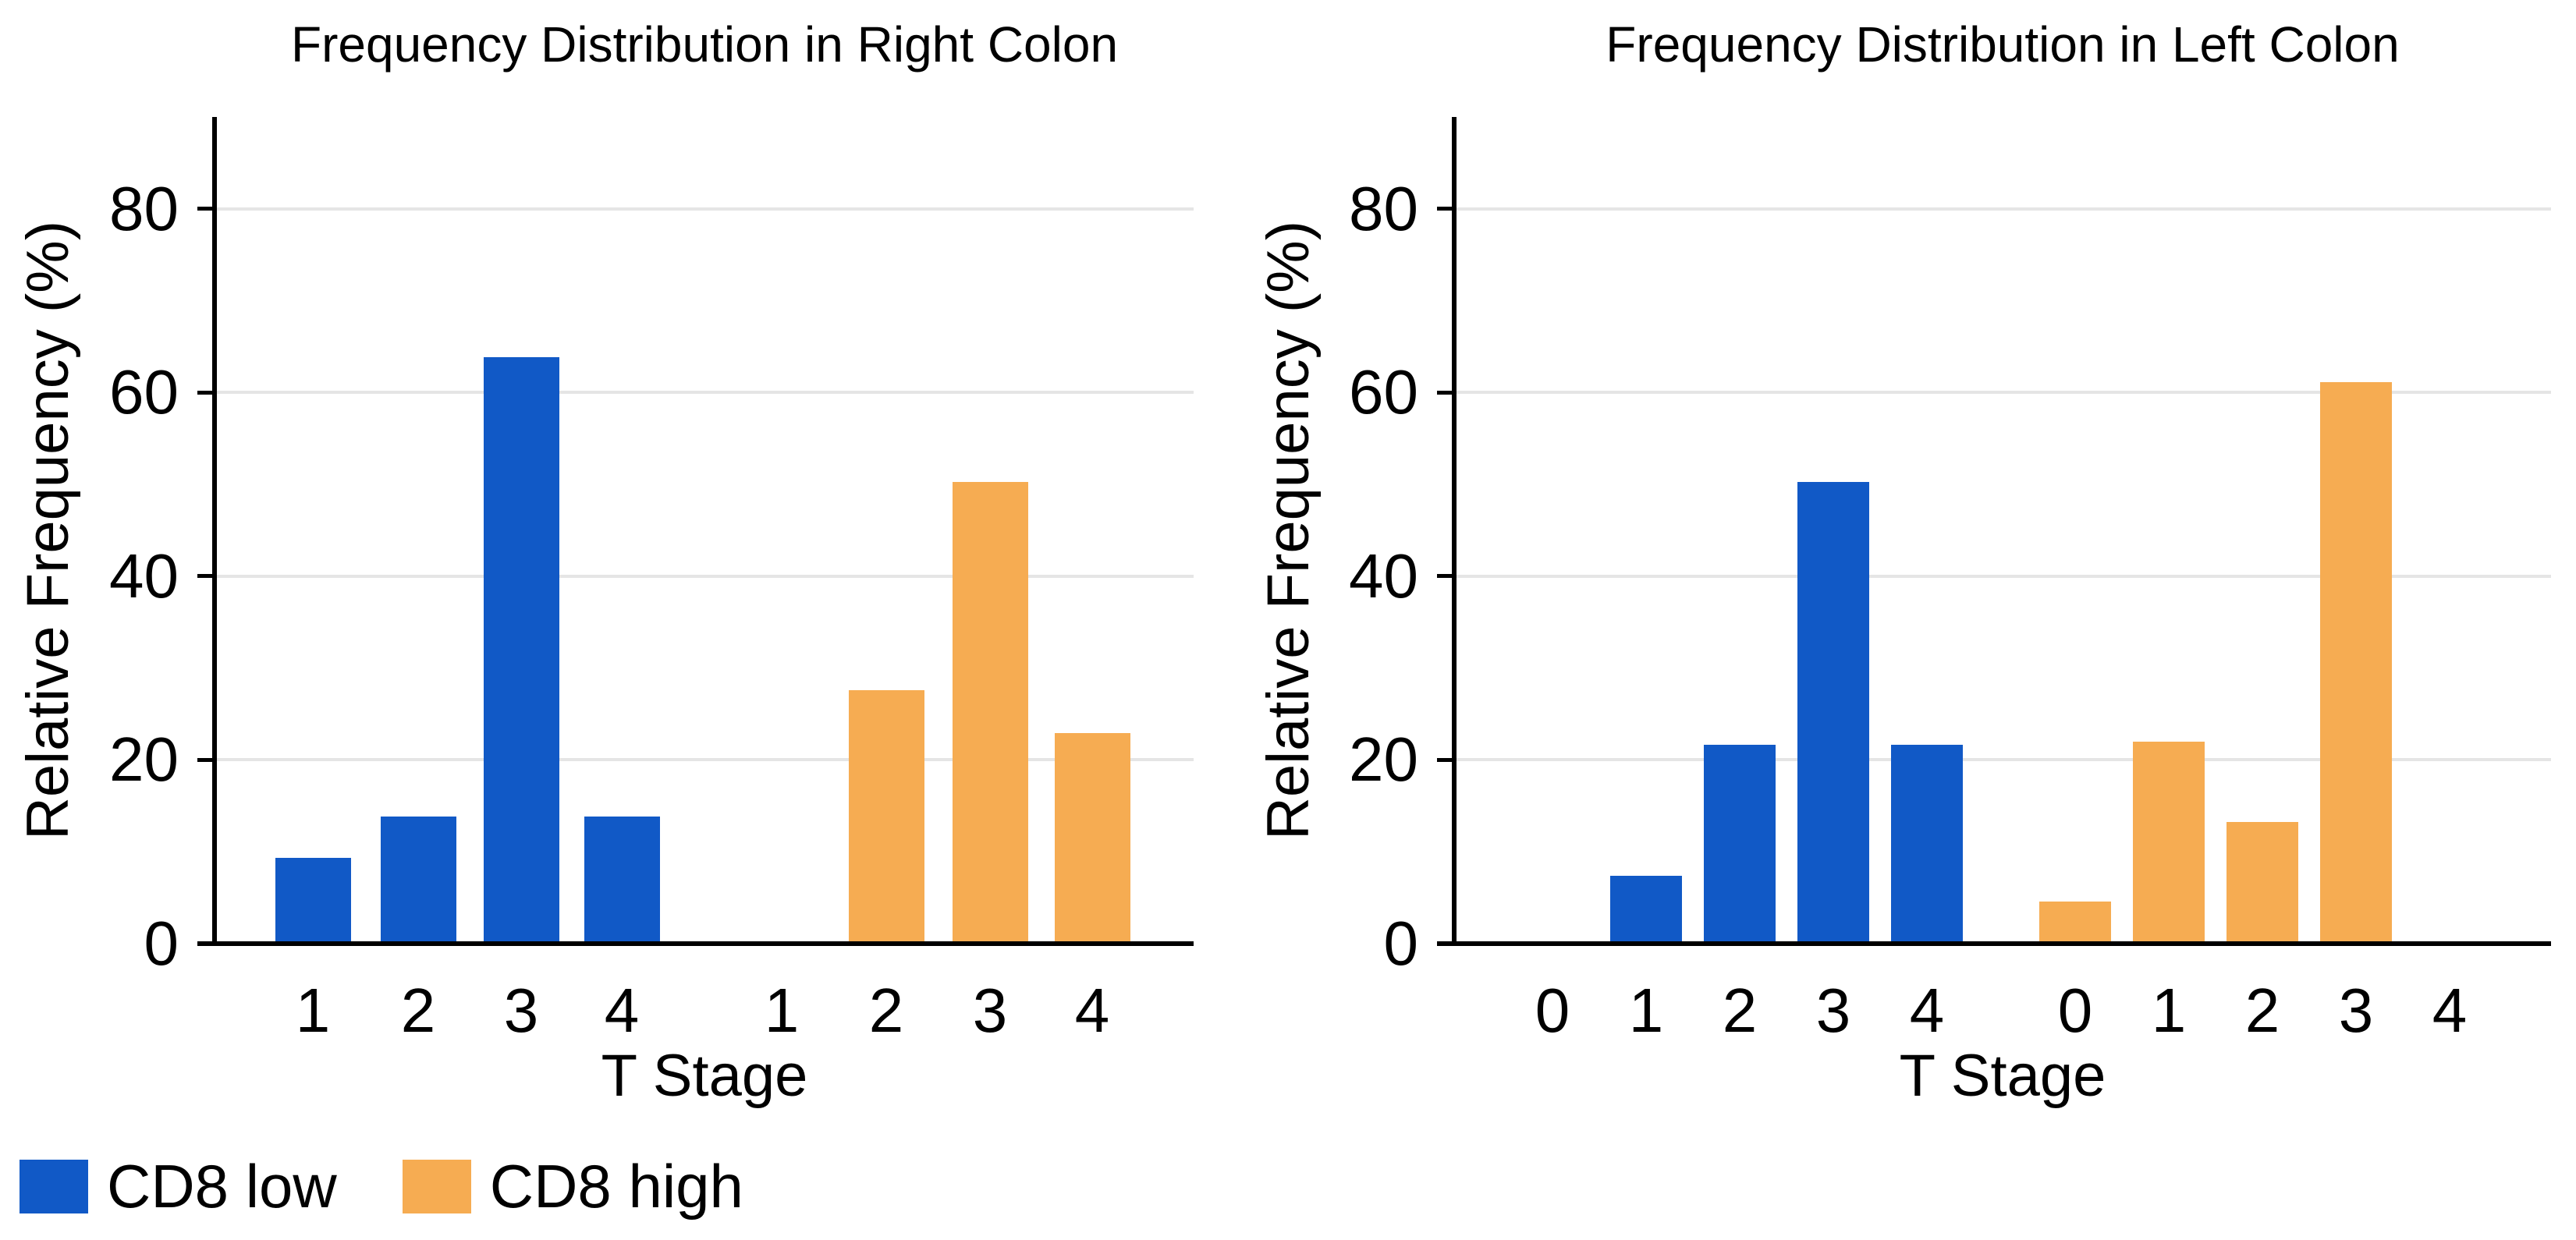 Image resolution: width=2576 pixels, height=1240 pixels. I want to click on legend-item-cd8-low: CD8 low, so click(178, 1186).